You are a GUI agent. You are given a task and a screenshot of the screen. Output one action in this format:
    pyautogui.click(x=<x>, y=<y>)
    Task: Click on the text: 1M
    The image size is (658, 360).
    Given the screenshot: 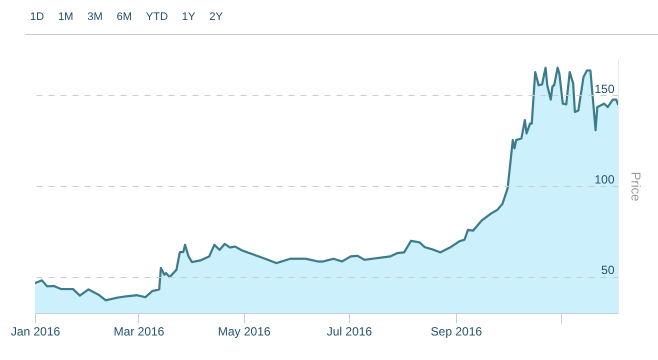 What is the action you would take?
    pyautogui.click(x=65, y=17)
    